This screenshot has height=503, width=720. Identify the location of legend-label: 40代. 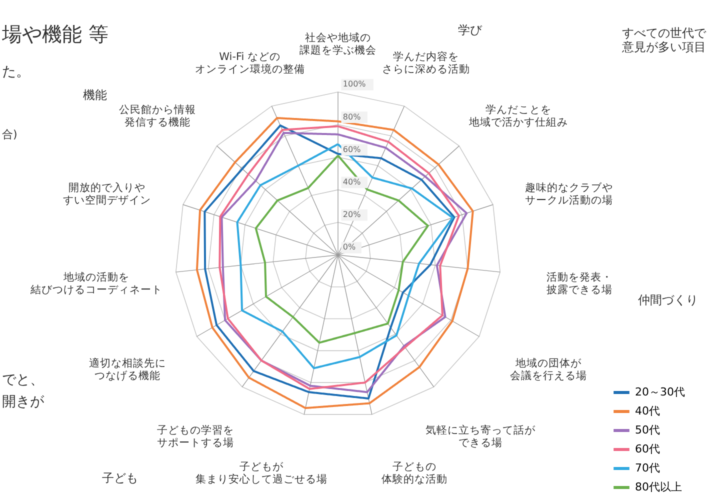
(647, 411).